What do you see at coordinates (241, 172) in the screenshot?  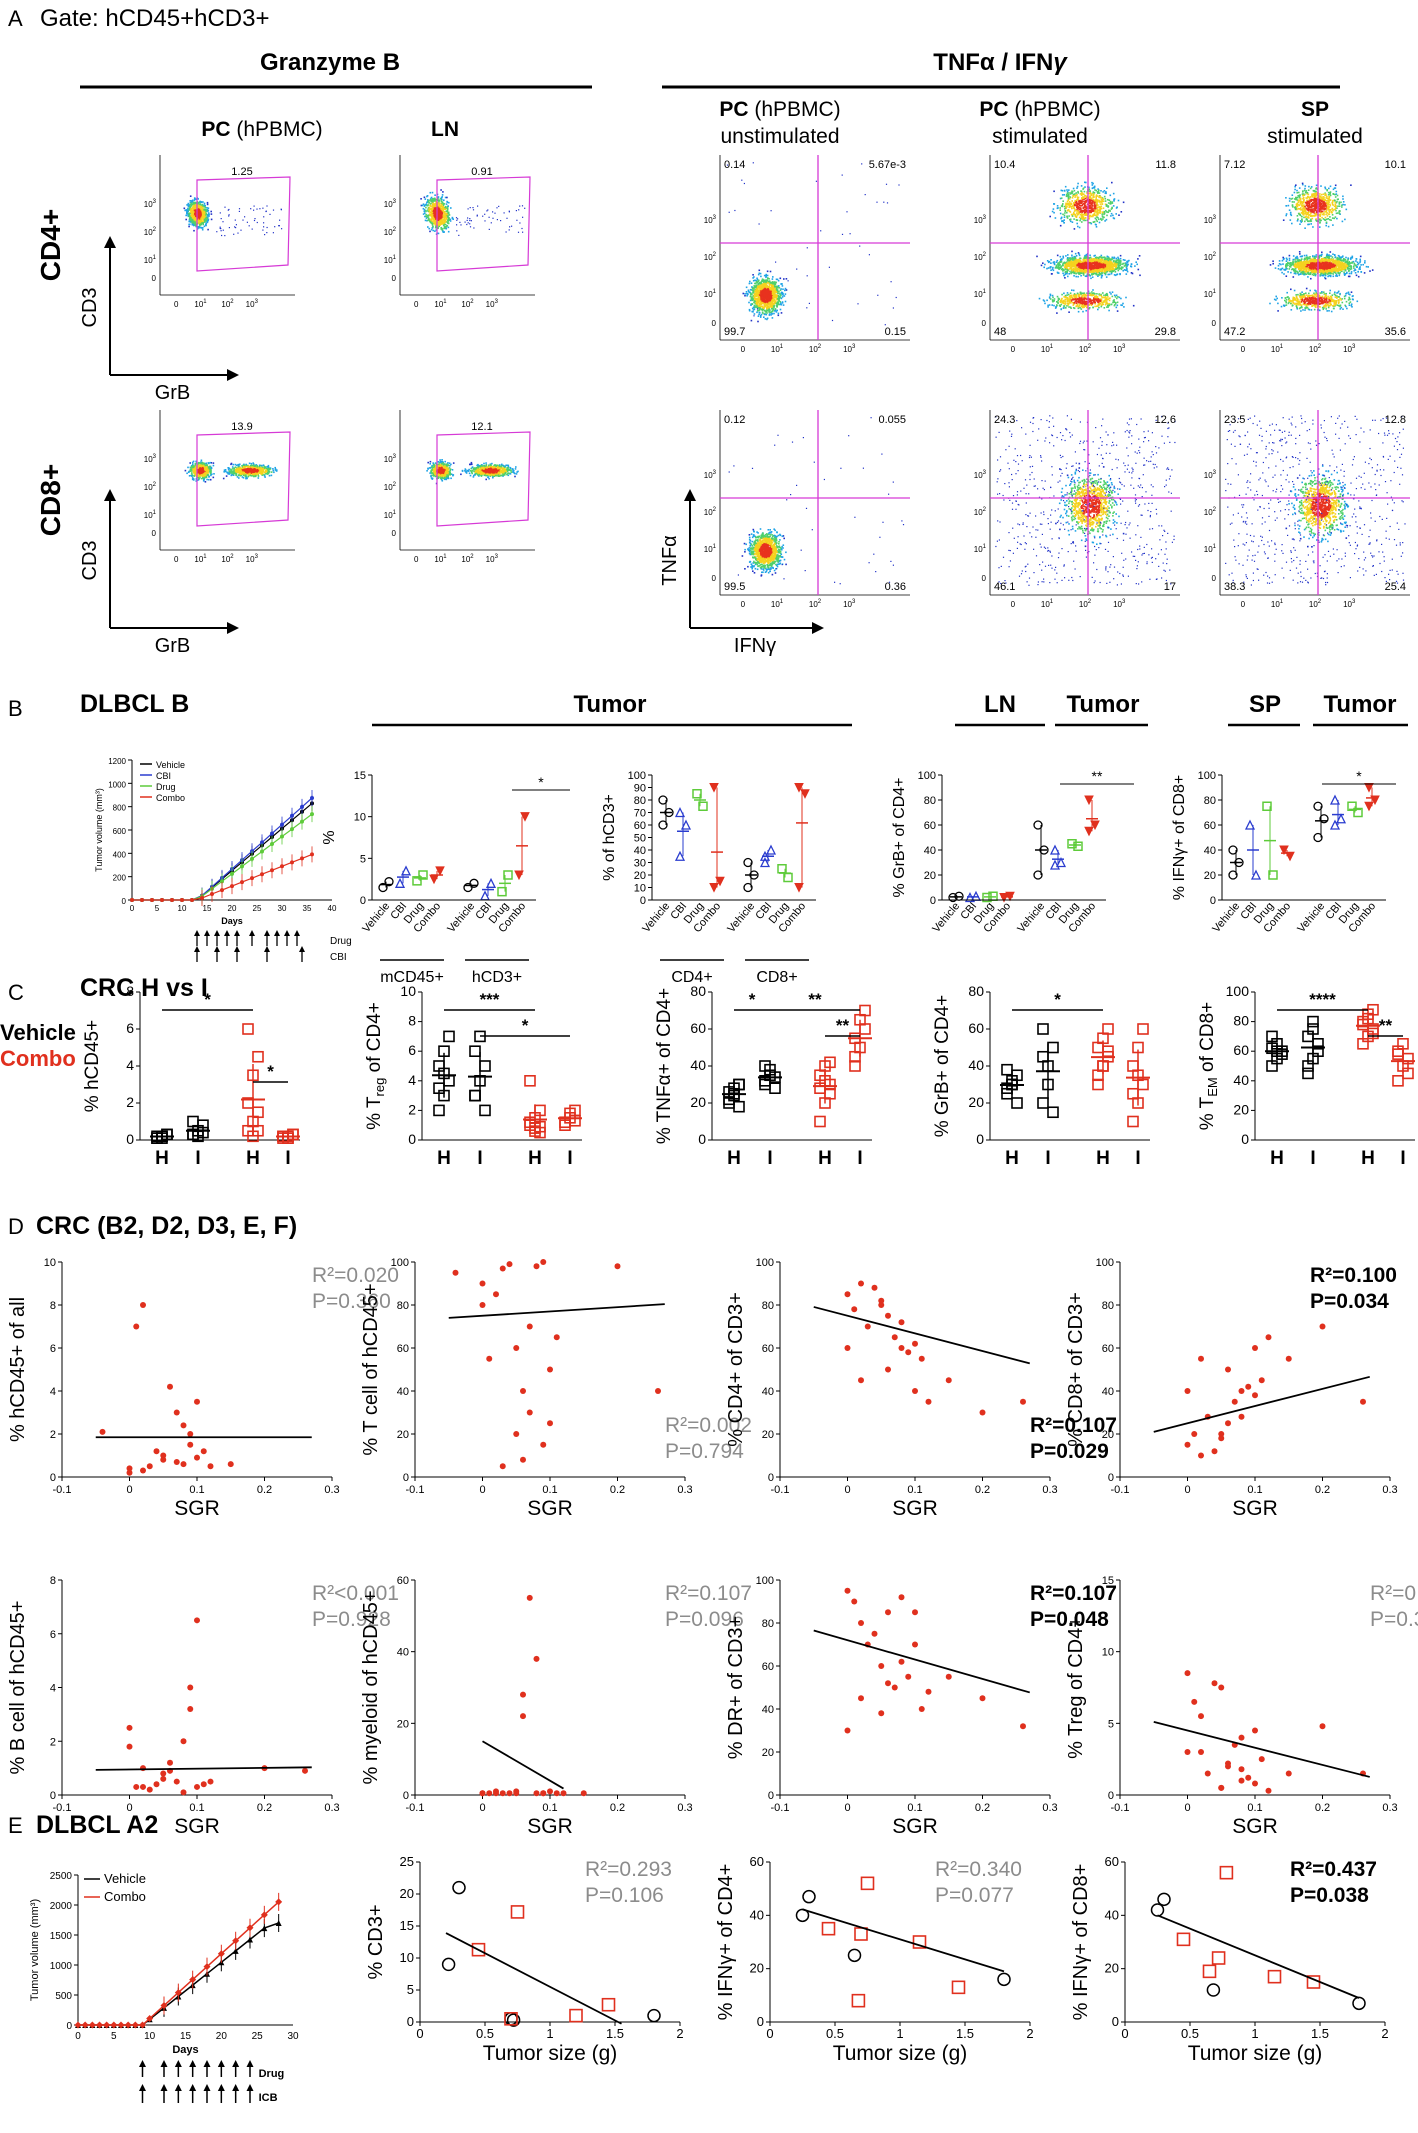 I see `gate-percentage: 1.25` at bounding box center [241, 172].